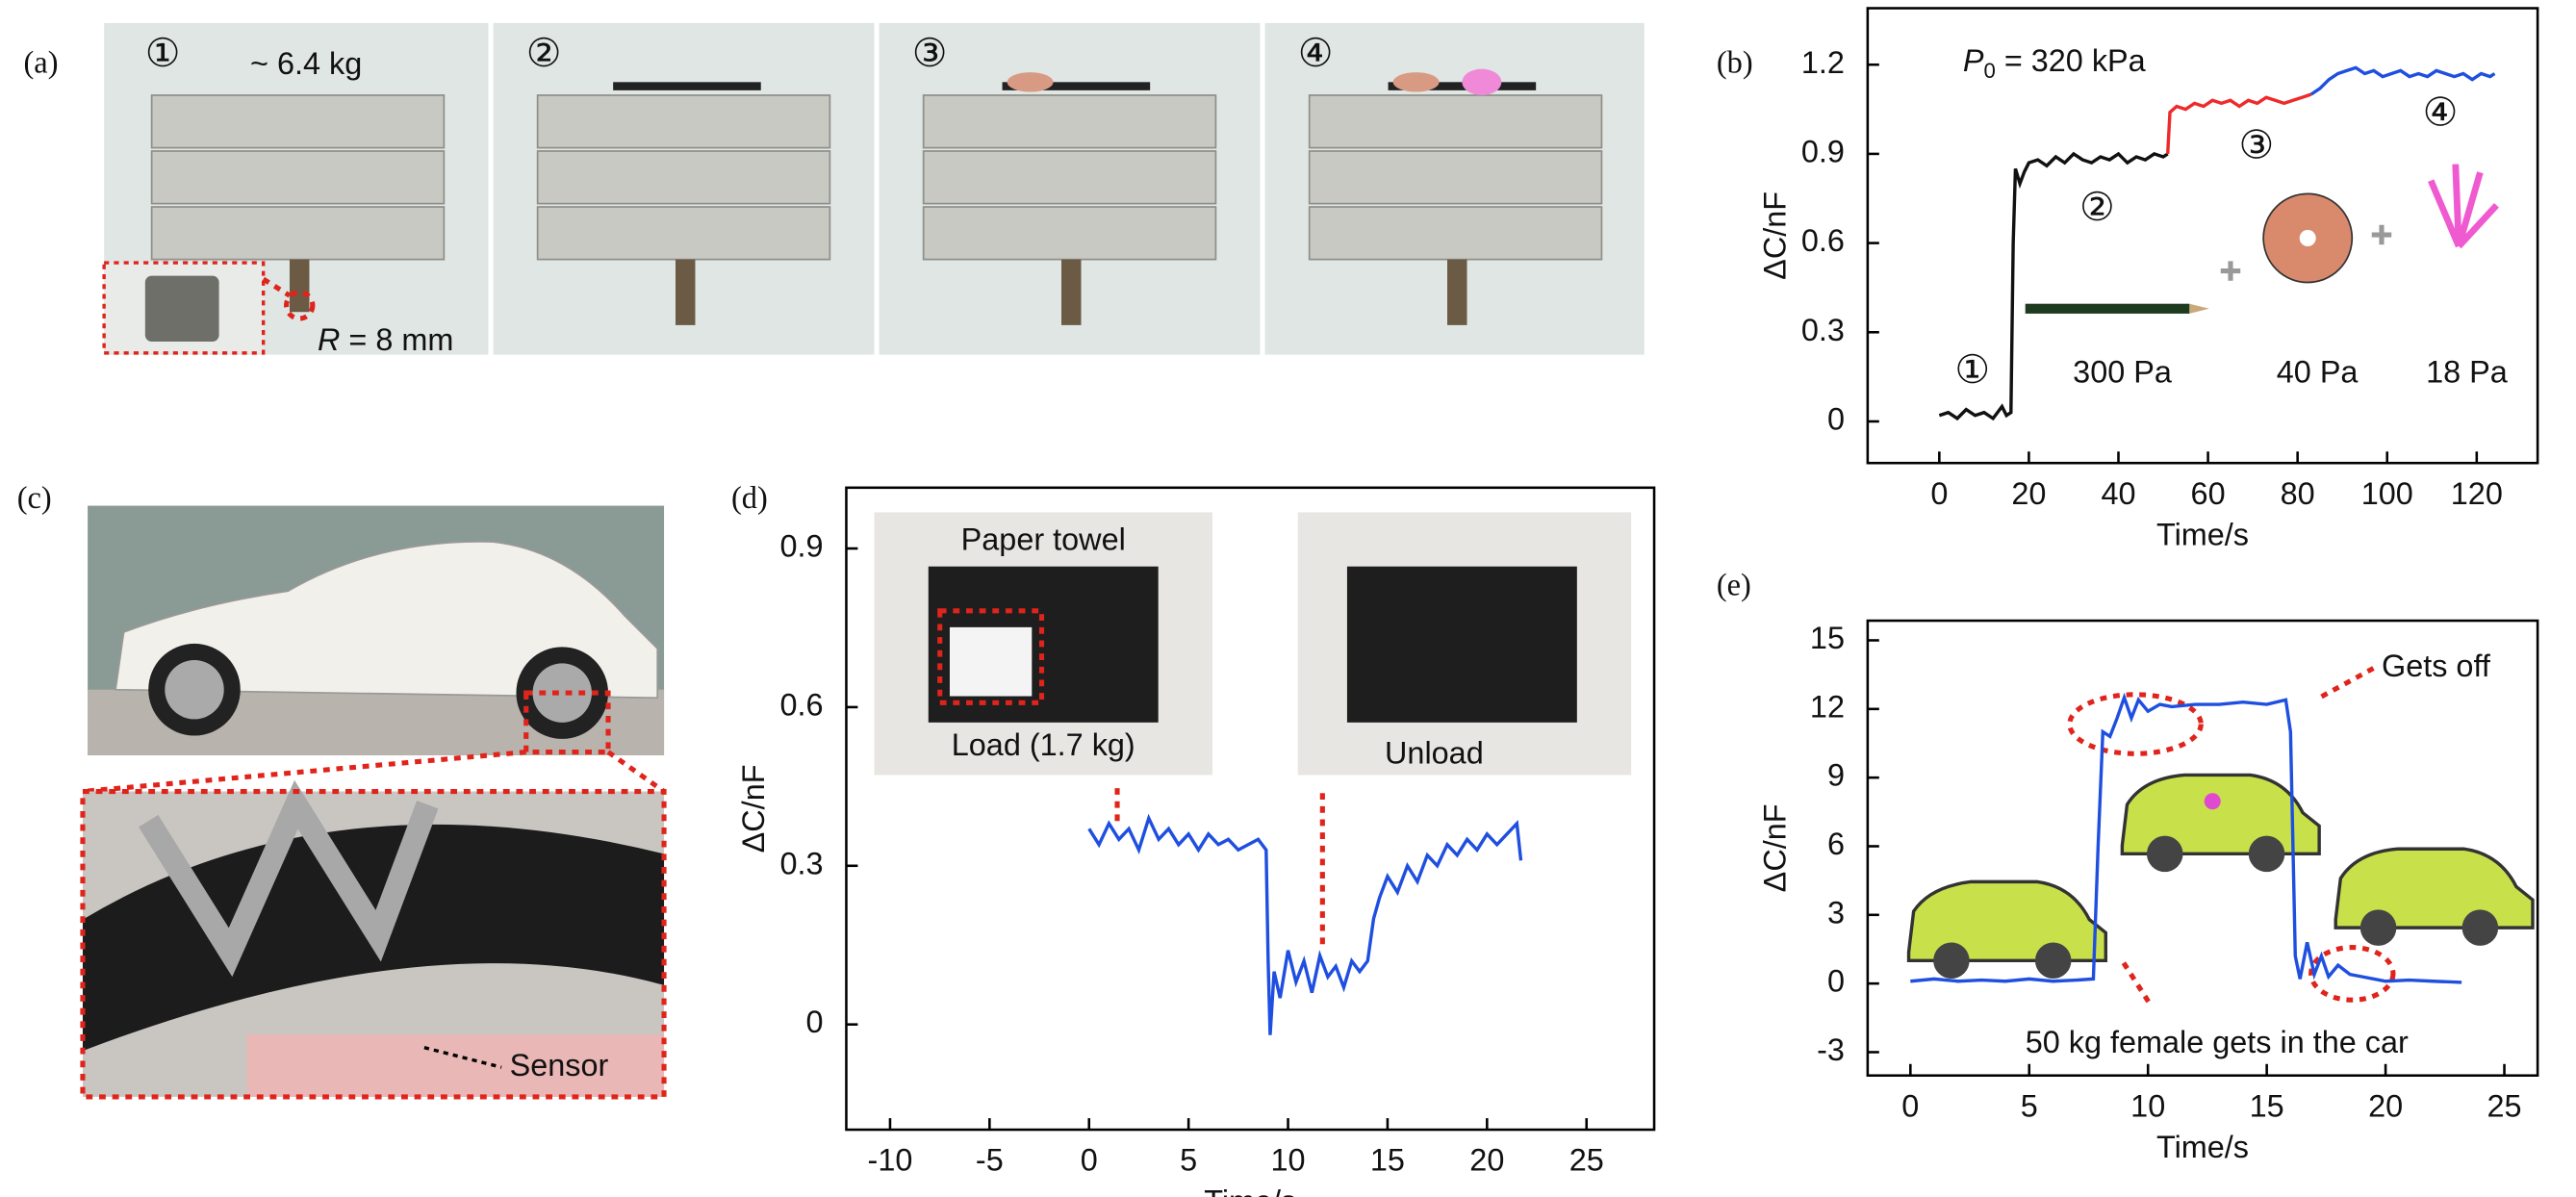 The width and height of the screenshot is (2576, 1197). What do you see at coordinates (559, 1065) in the screenshot?
I see `sensor-label: Sensor` at bounding box center [559, 1065].